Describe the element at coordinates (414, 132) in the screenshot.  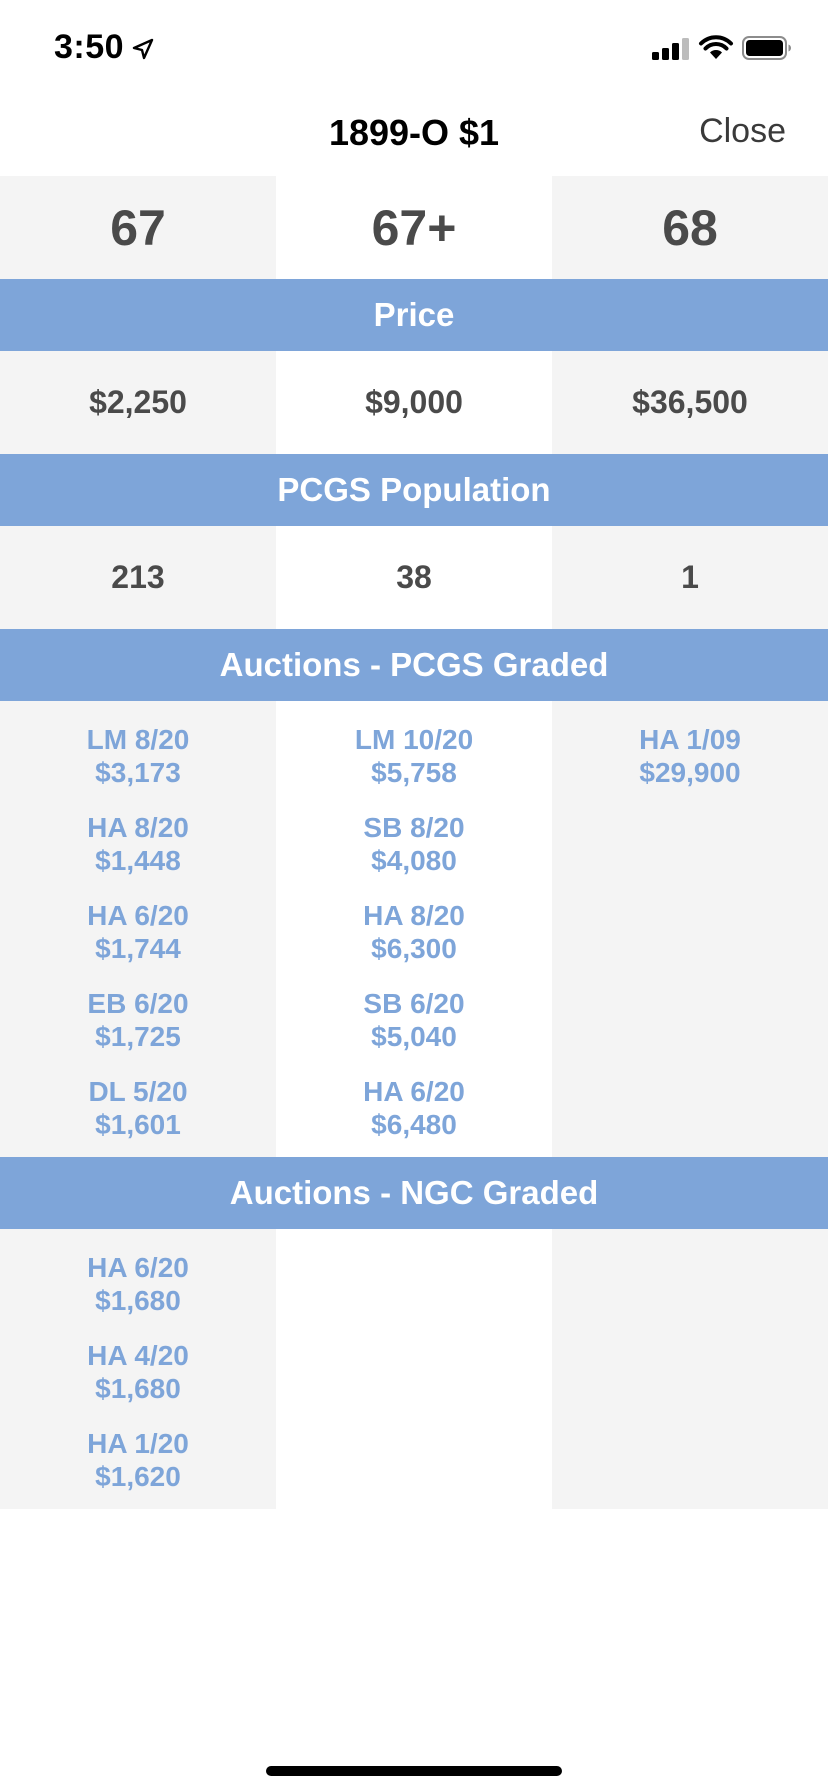
I see `page-title: 1899-O $1` at that location.